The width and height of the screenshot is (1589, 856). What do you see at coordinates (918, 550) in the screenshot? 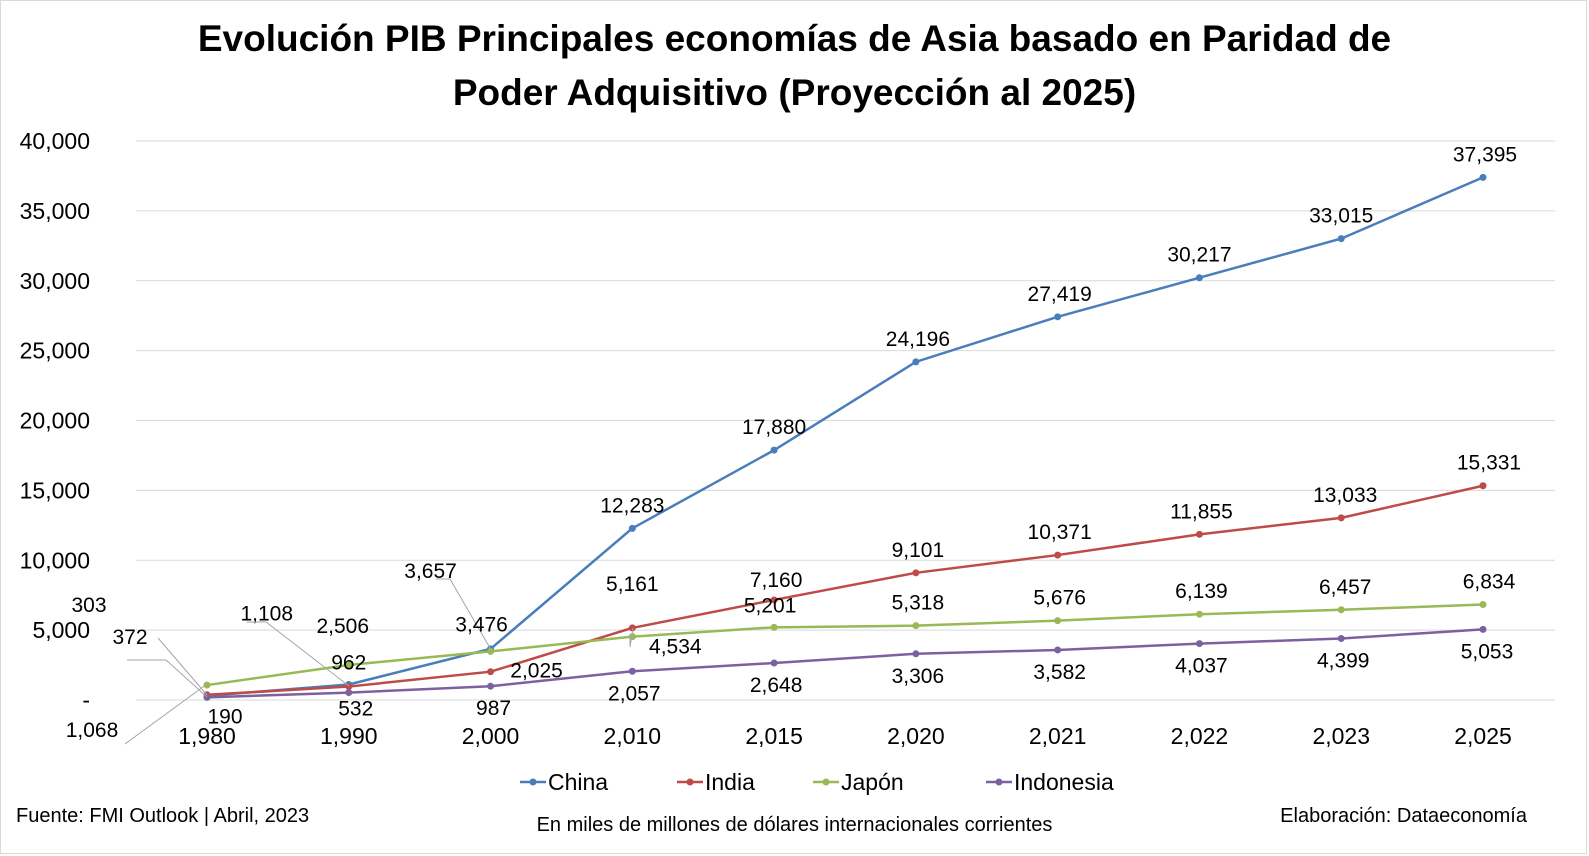
I see `data-label: 9,101` at bounding box center [918, 550].